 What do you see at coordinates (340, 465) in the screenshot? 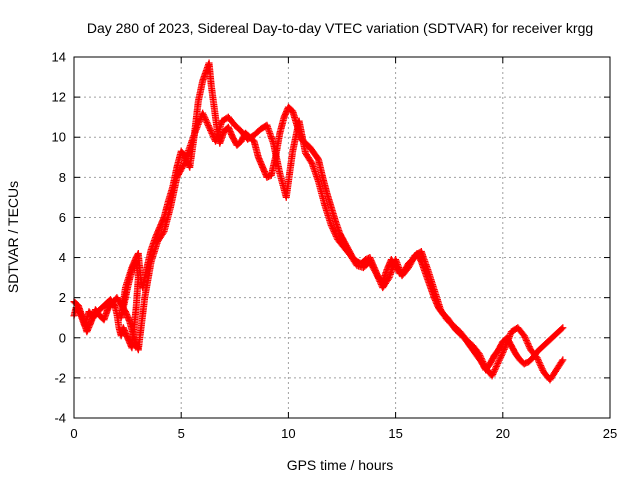
I see `x-axis-label: GPS time / hours` at bounding box center [340, 465].